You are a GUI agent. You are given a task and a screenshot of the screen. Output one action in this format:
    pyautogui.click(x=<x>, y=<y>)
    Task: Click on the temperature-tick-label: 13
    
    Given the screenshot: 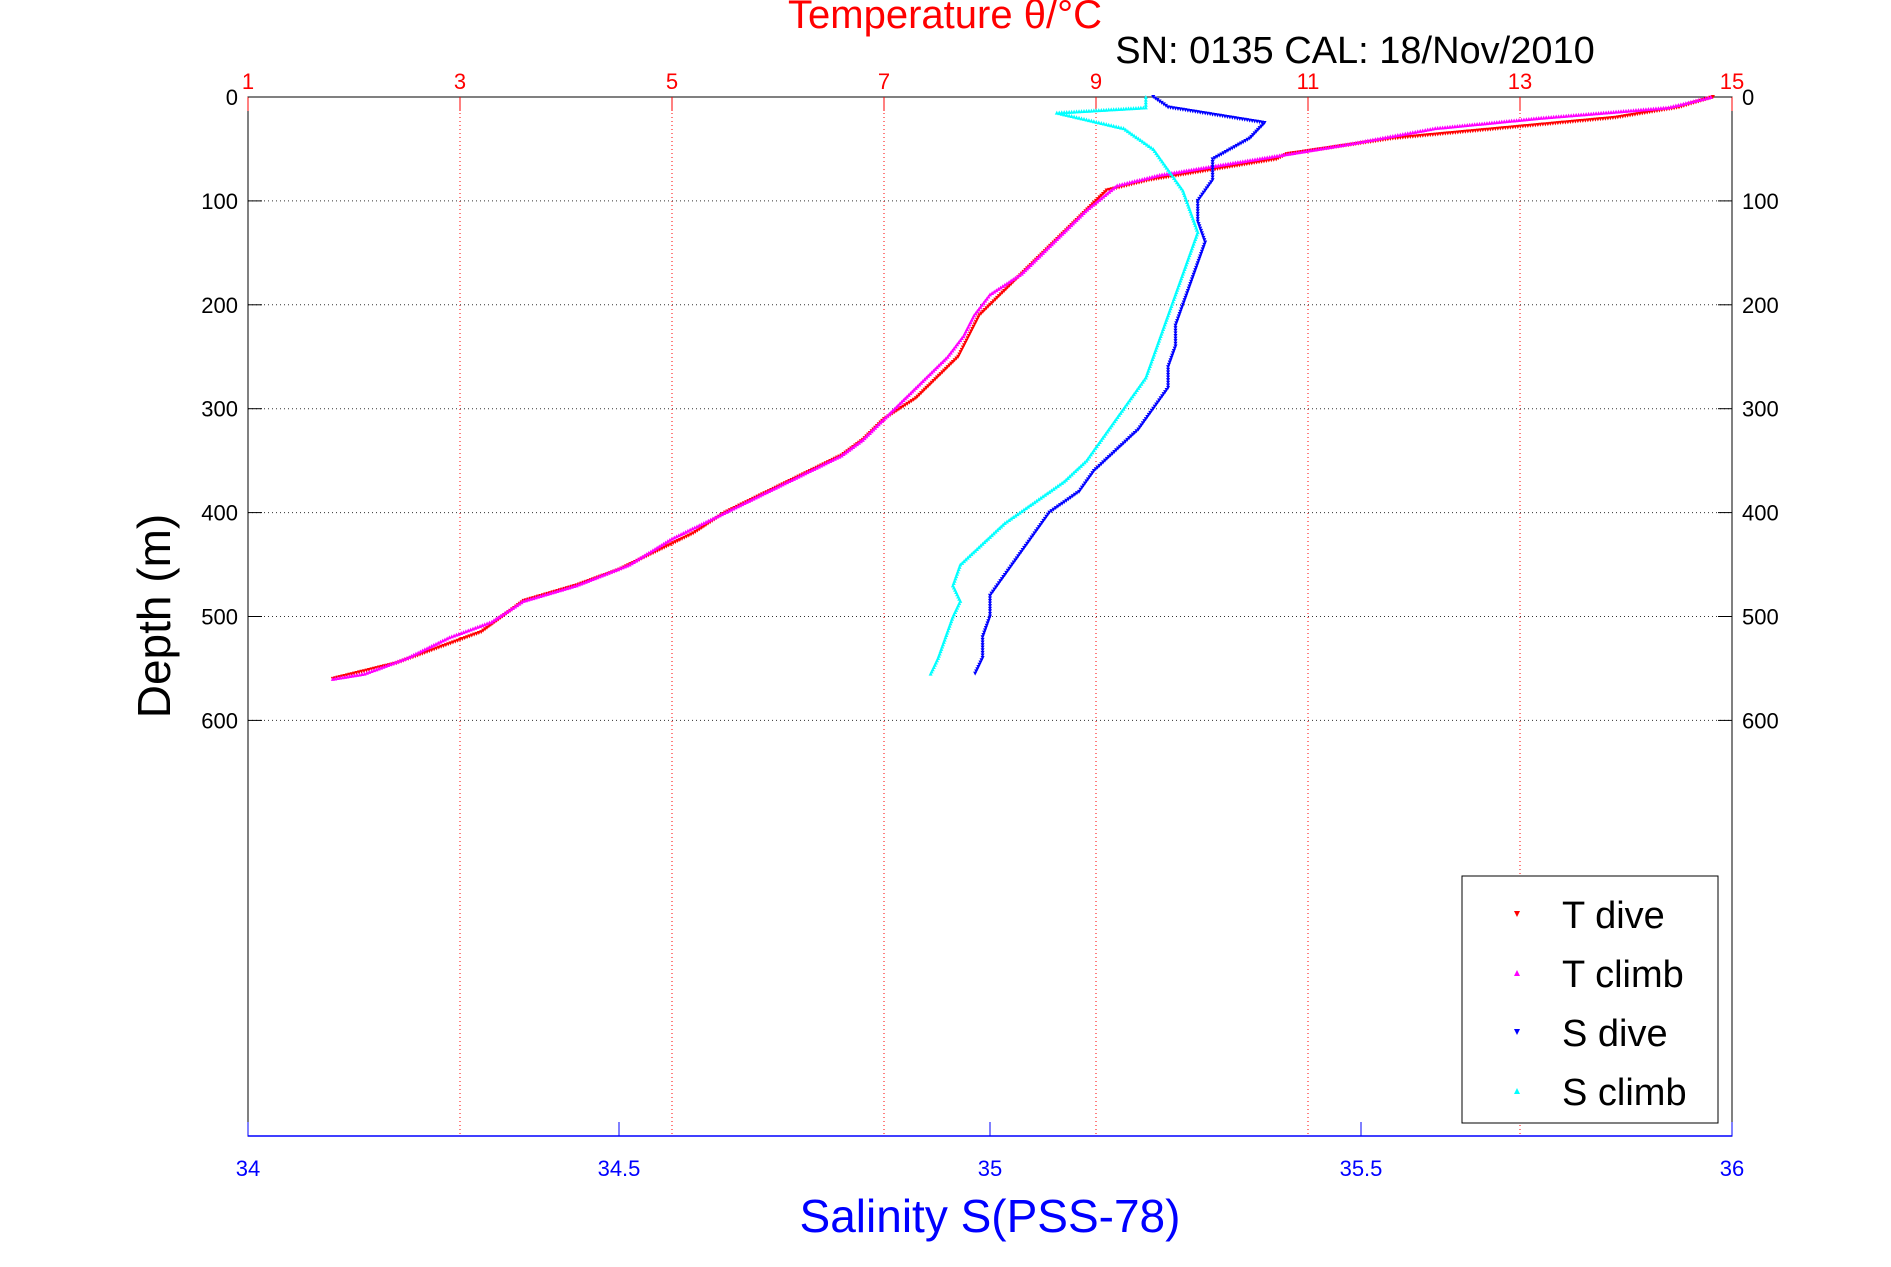 What is the action you would take?
    pyautogui.click(x=1520, y=81)
    